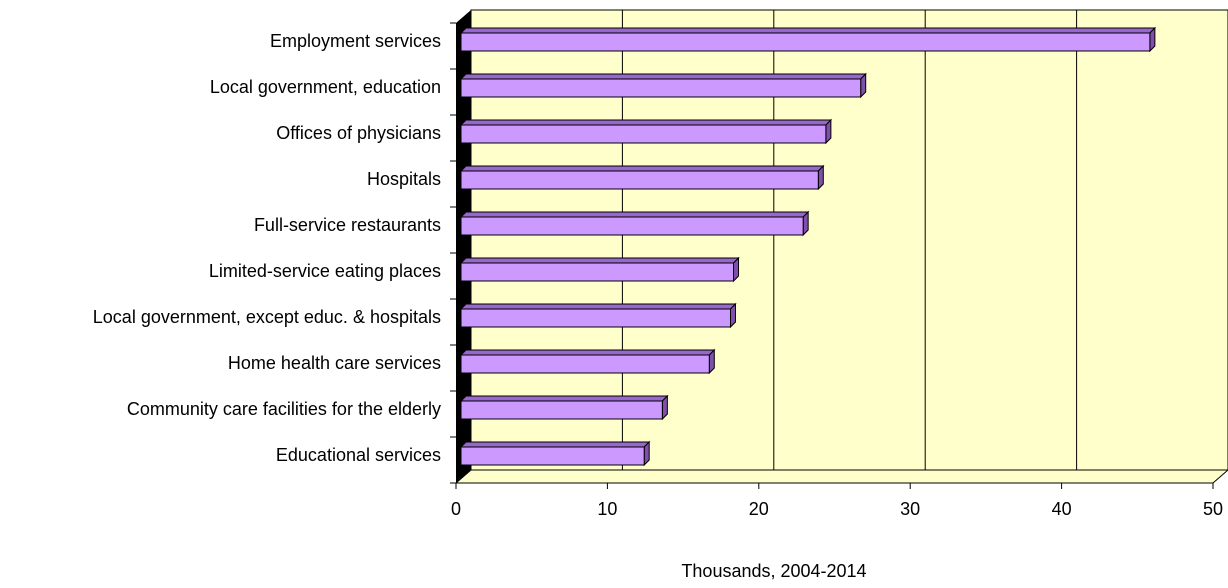  Describe the element at coordinates (334, 363) in the screenshot. I see `y-tick-label: Home health care services` at that location.